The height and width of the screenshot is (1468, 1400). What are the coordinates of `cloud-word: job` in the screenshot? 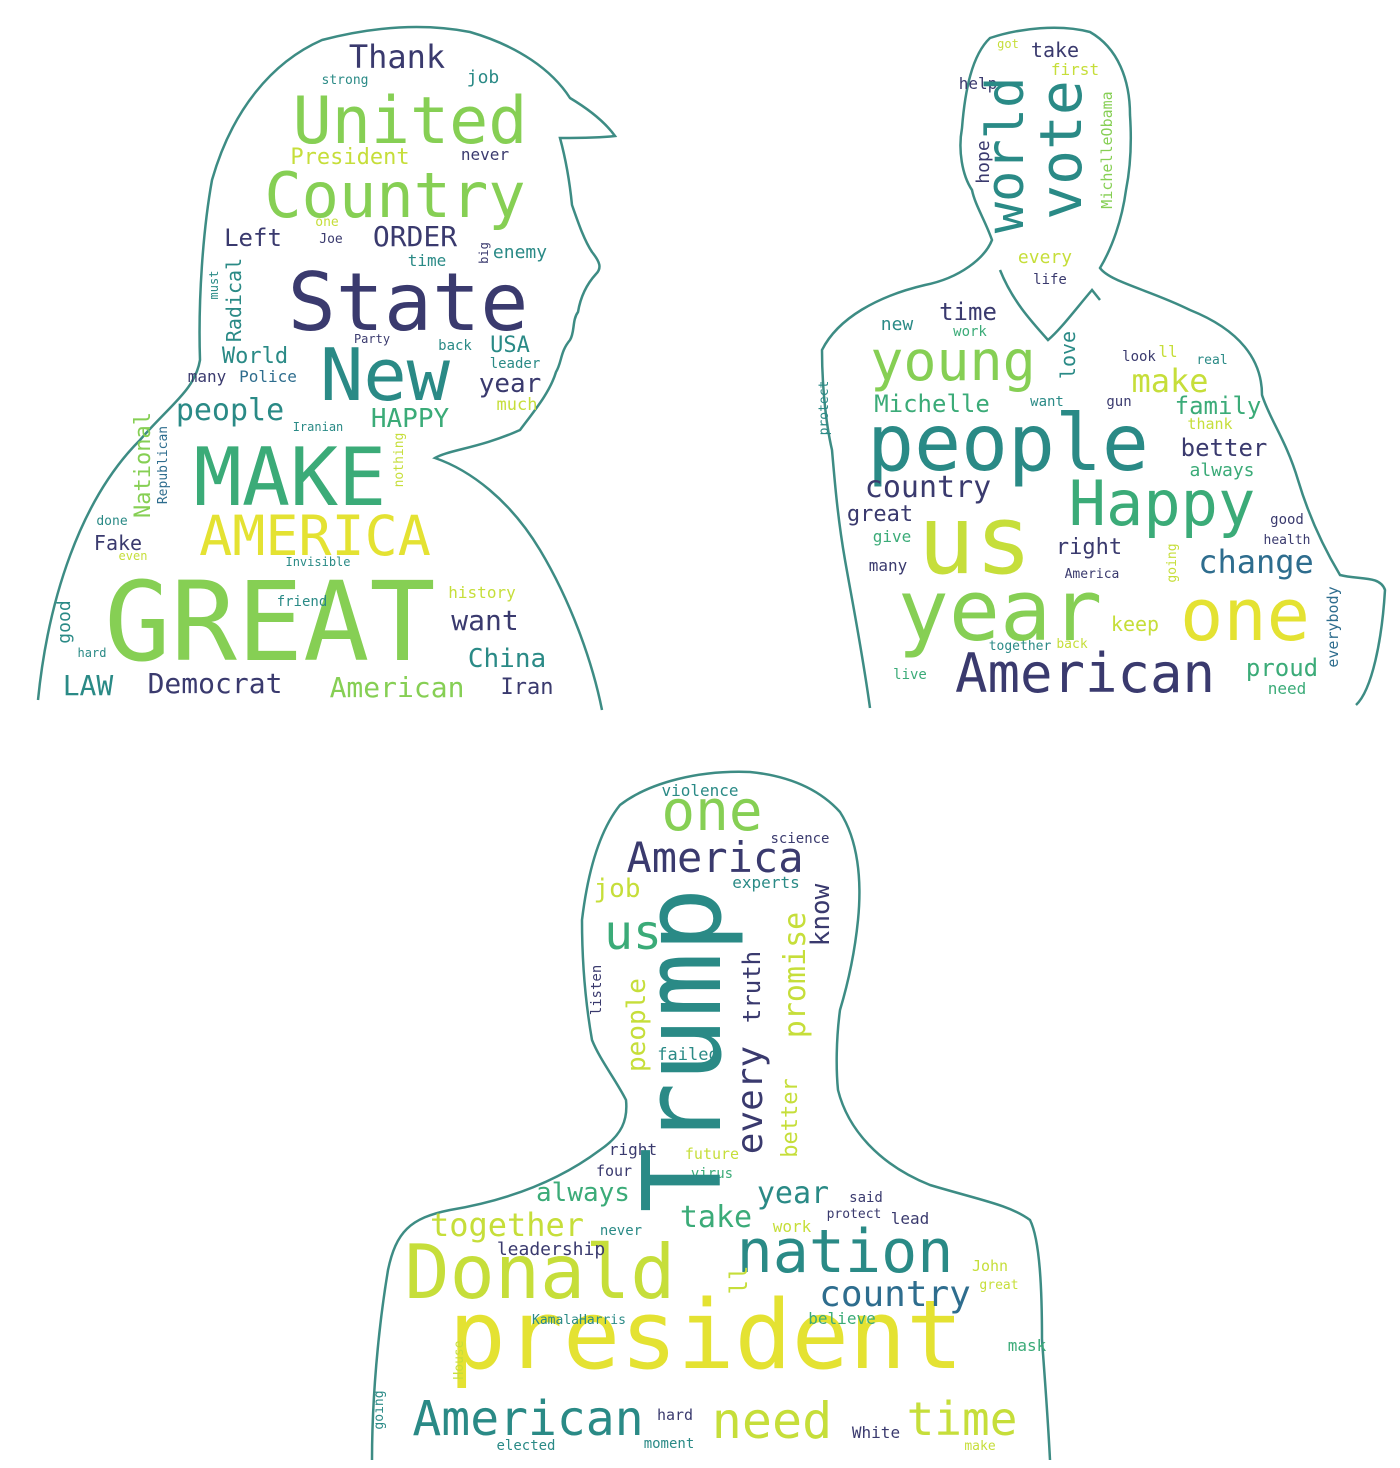 It's located at (617, 889).